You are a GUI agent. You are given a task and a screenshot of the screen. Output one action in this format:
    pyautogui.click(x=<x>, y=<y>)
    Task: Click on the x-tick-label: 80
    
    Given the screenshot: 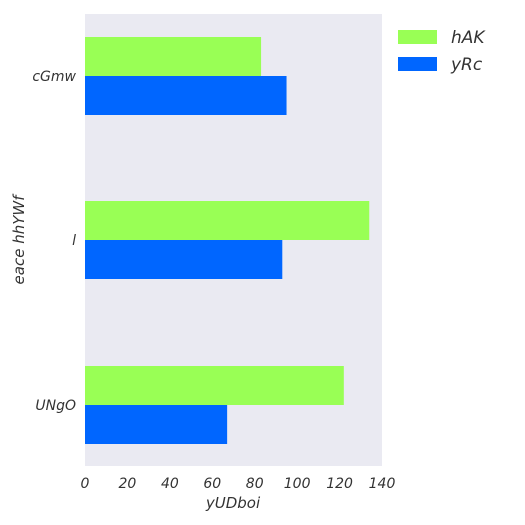 What is the action you would take?
    pyautogui.click(x=255, y=484)
    